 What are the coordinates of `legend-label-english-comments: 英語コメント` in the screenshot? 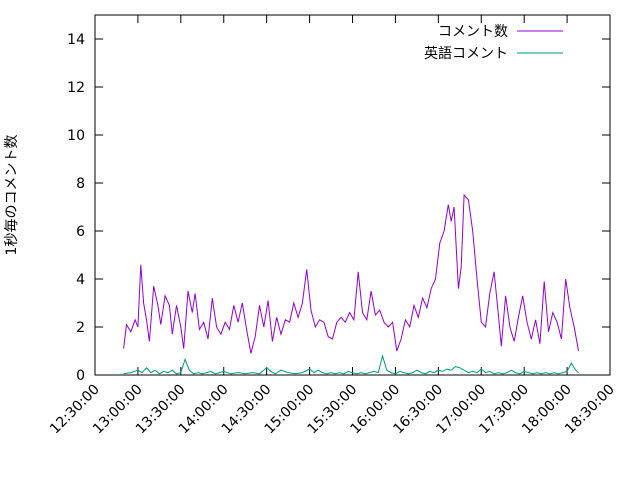 It's located at (466, 53).